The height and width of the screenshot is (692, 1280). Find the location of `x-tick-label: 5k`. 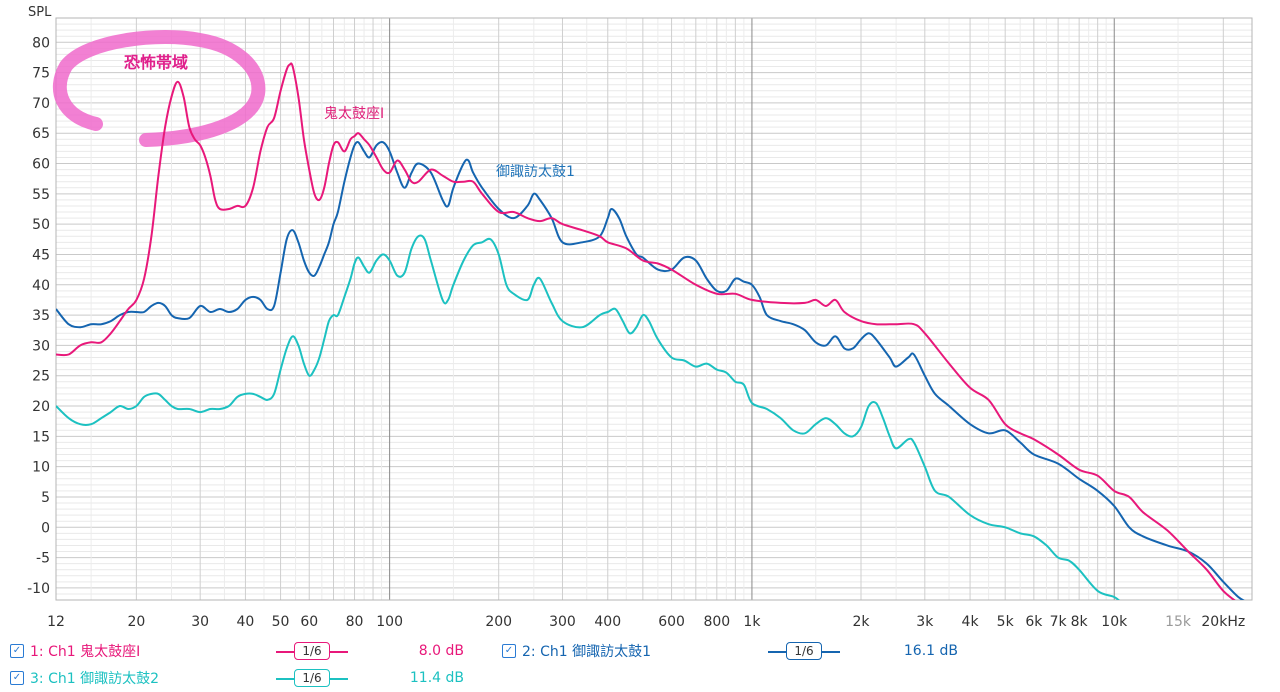

x-tick-label: 5k is located at coordinates (1006, 622).